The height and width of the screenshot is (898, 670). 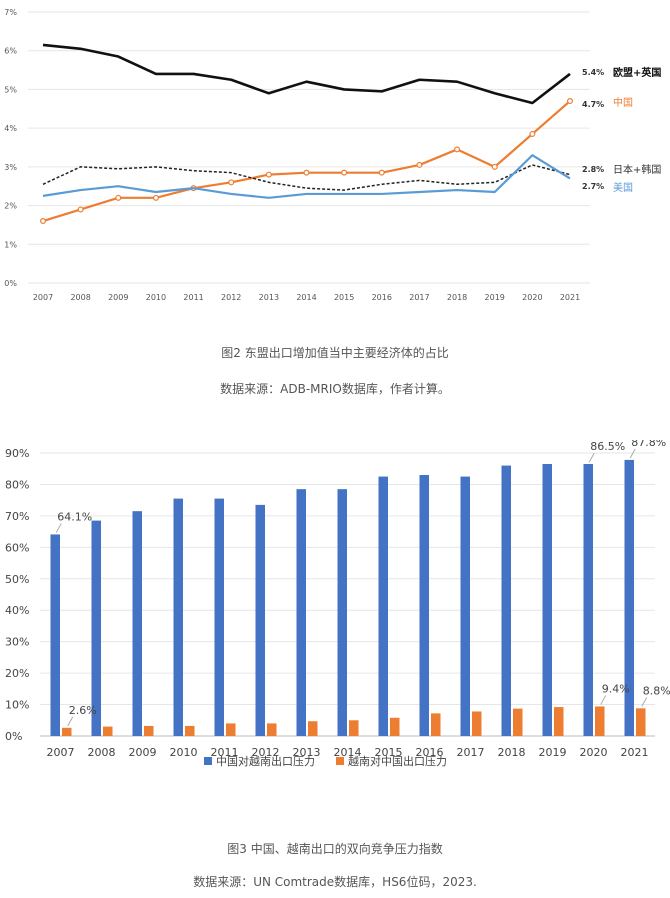 What do you see at coordinates (83, 710) in the screenshot?
I see `data-label: 2.6%` at bounding box center [83, 710].